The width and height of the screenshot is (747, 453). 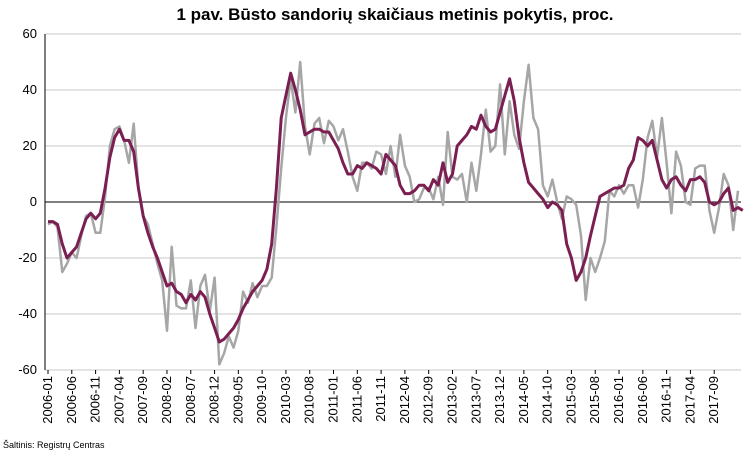 What do you see at coordinates (570, 400) in the screenshot?
I see `x-tick-label: 2015-03` at bounding box center [570, 400].